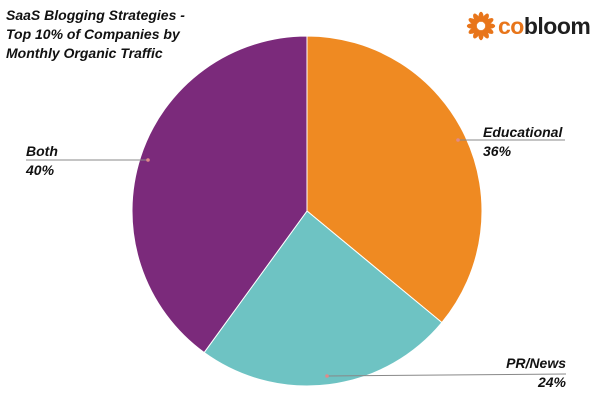 Image resolution: width=595 pixels, height=404 pixels. Describe the element at coordinates (497, 151) in the screenshot. I see `slice-value-0: 36%` at that location.